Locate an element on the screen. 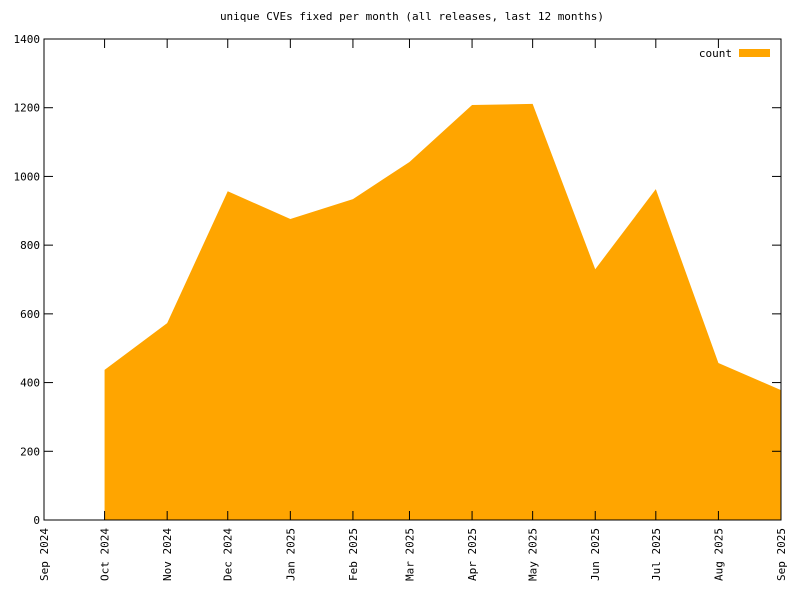 This screenshot has width=800, height=600. x-tick-label: Sep 2025 is located at coordinates (781, 554).